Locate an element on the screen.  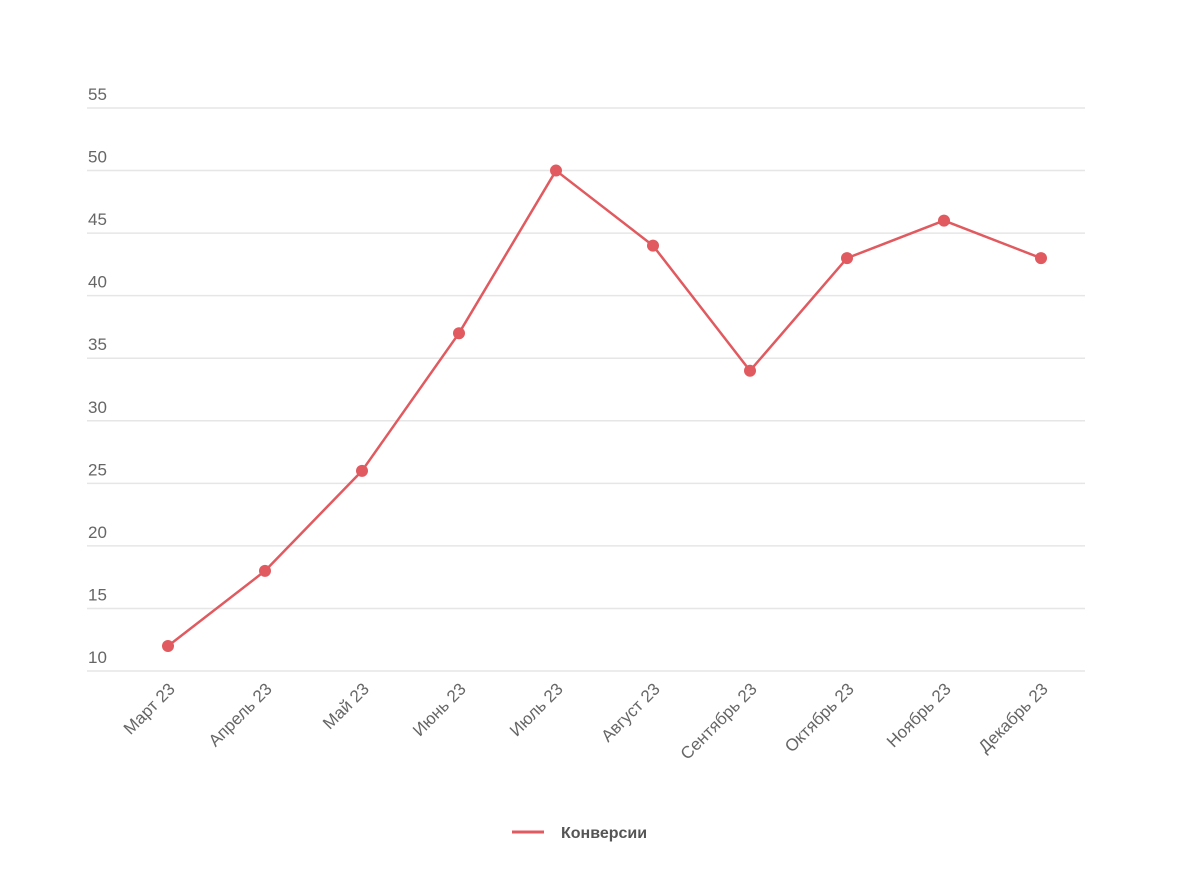
y-tick-label: 40 is located at coordinates (97, 282).